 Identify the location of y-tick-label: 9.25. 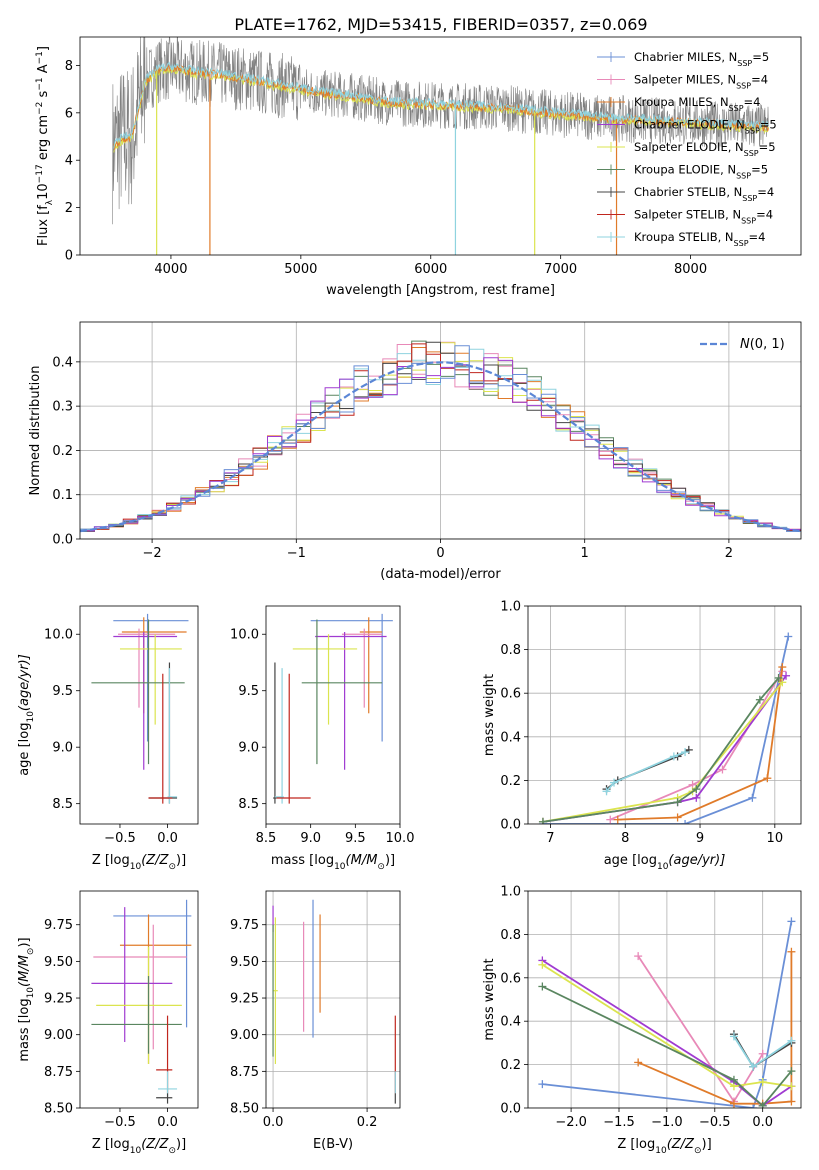
(58, 999).